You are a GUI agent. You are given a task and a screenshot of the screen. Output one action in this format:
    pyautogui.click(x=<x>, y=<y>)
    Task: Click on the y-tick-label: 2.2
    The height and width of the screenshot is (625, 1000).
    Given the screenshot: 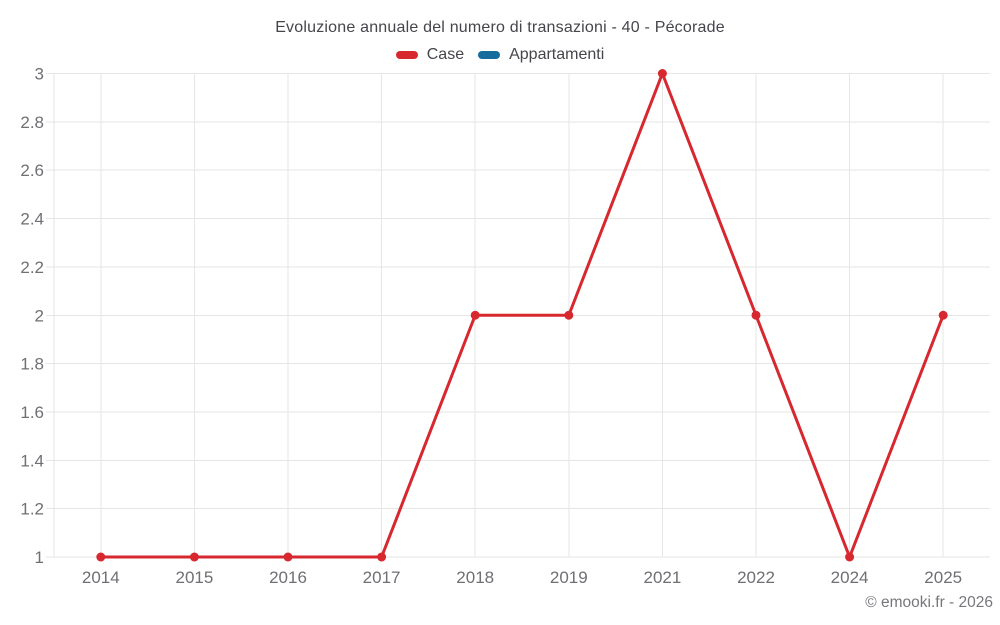 What is the action you would take?
    pyautogui.click(x=32, y=267)
    